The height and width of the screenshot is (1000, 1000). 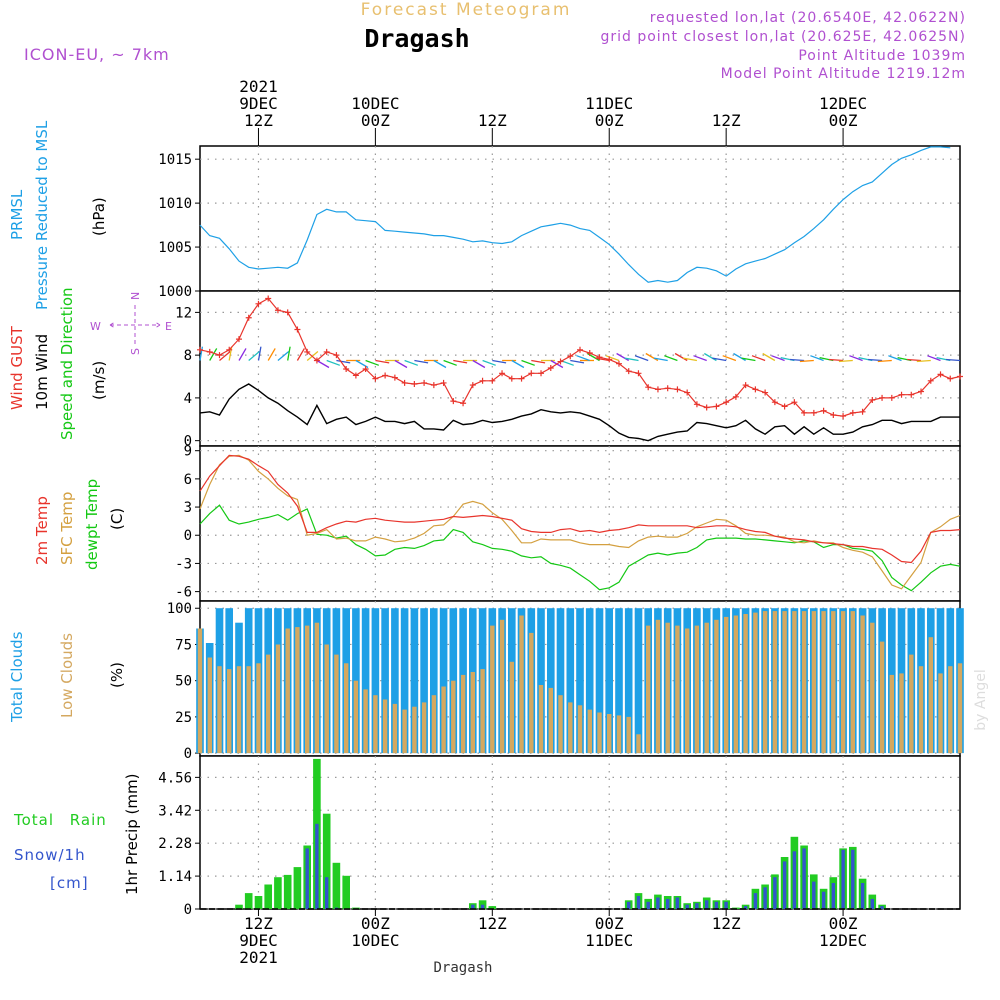 What do you see at coordinates (575, 214) in the screenshot?
I see `series-prmsl` at bounding box center [575, 214].